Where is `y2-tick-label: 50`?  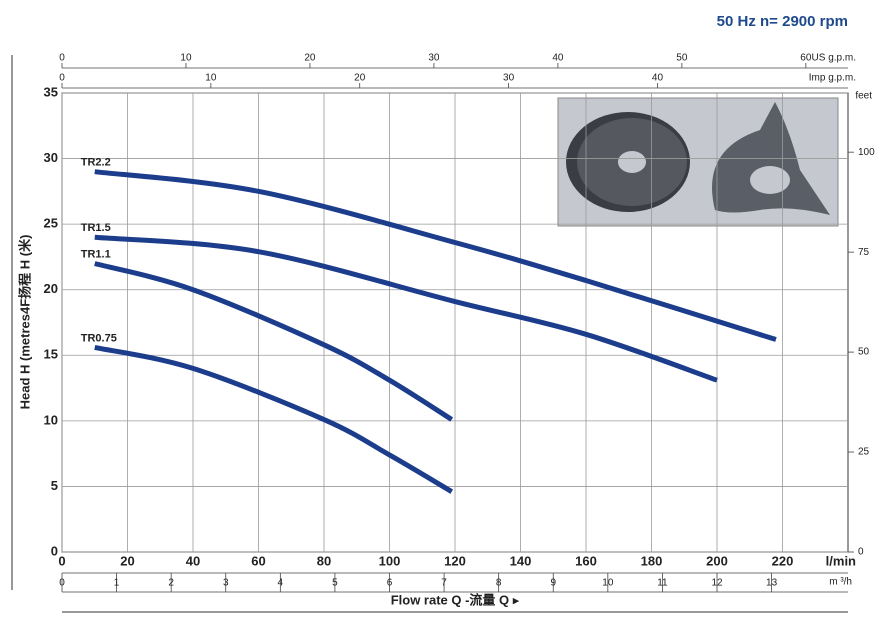 y2-tick-label: 50 is located at coordinates (864, 352).